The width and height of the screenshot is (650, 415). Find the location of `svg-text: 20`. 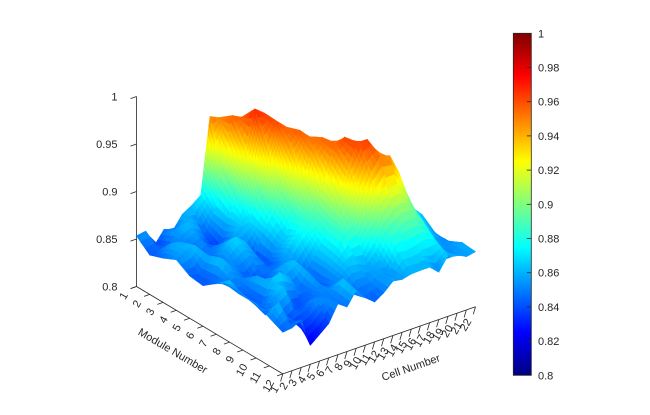

svg-text: 20 is located at coordinates (447, 331).